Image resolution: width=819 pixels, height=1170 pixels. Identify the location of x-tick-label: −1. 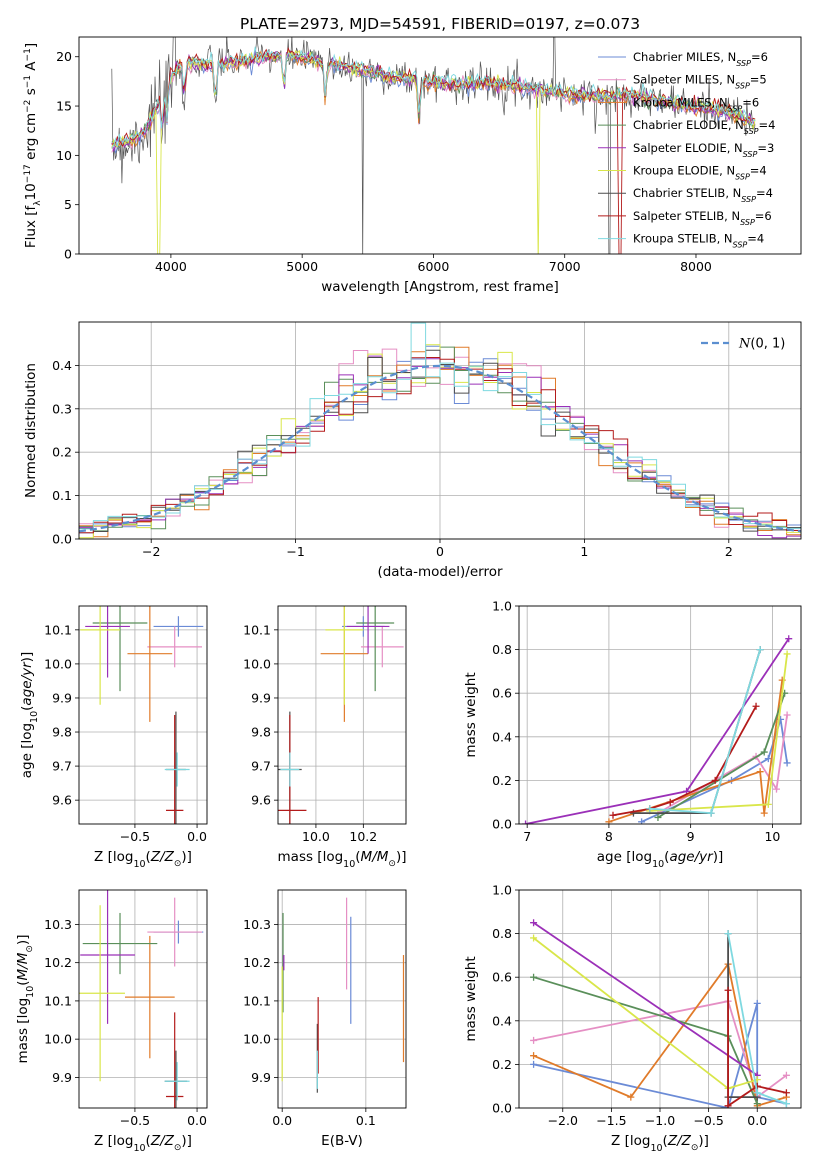
(295, 551).